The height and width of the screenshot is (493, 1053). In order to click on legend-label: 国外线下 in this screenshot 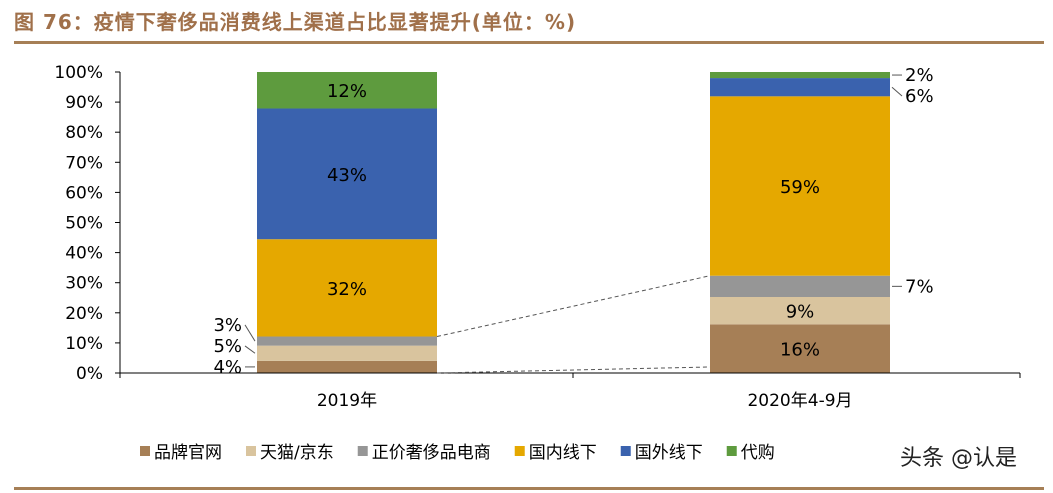, I will do `click(669, 453)`.